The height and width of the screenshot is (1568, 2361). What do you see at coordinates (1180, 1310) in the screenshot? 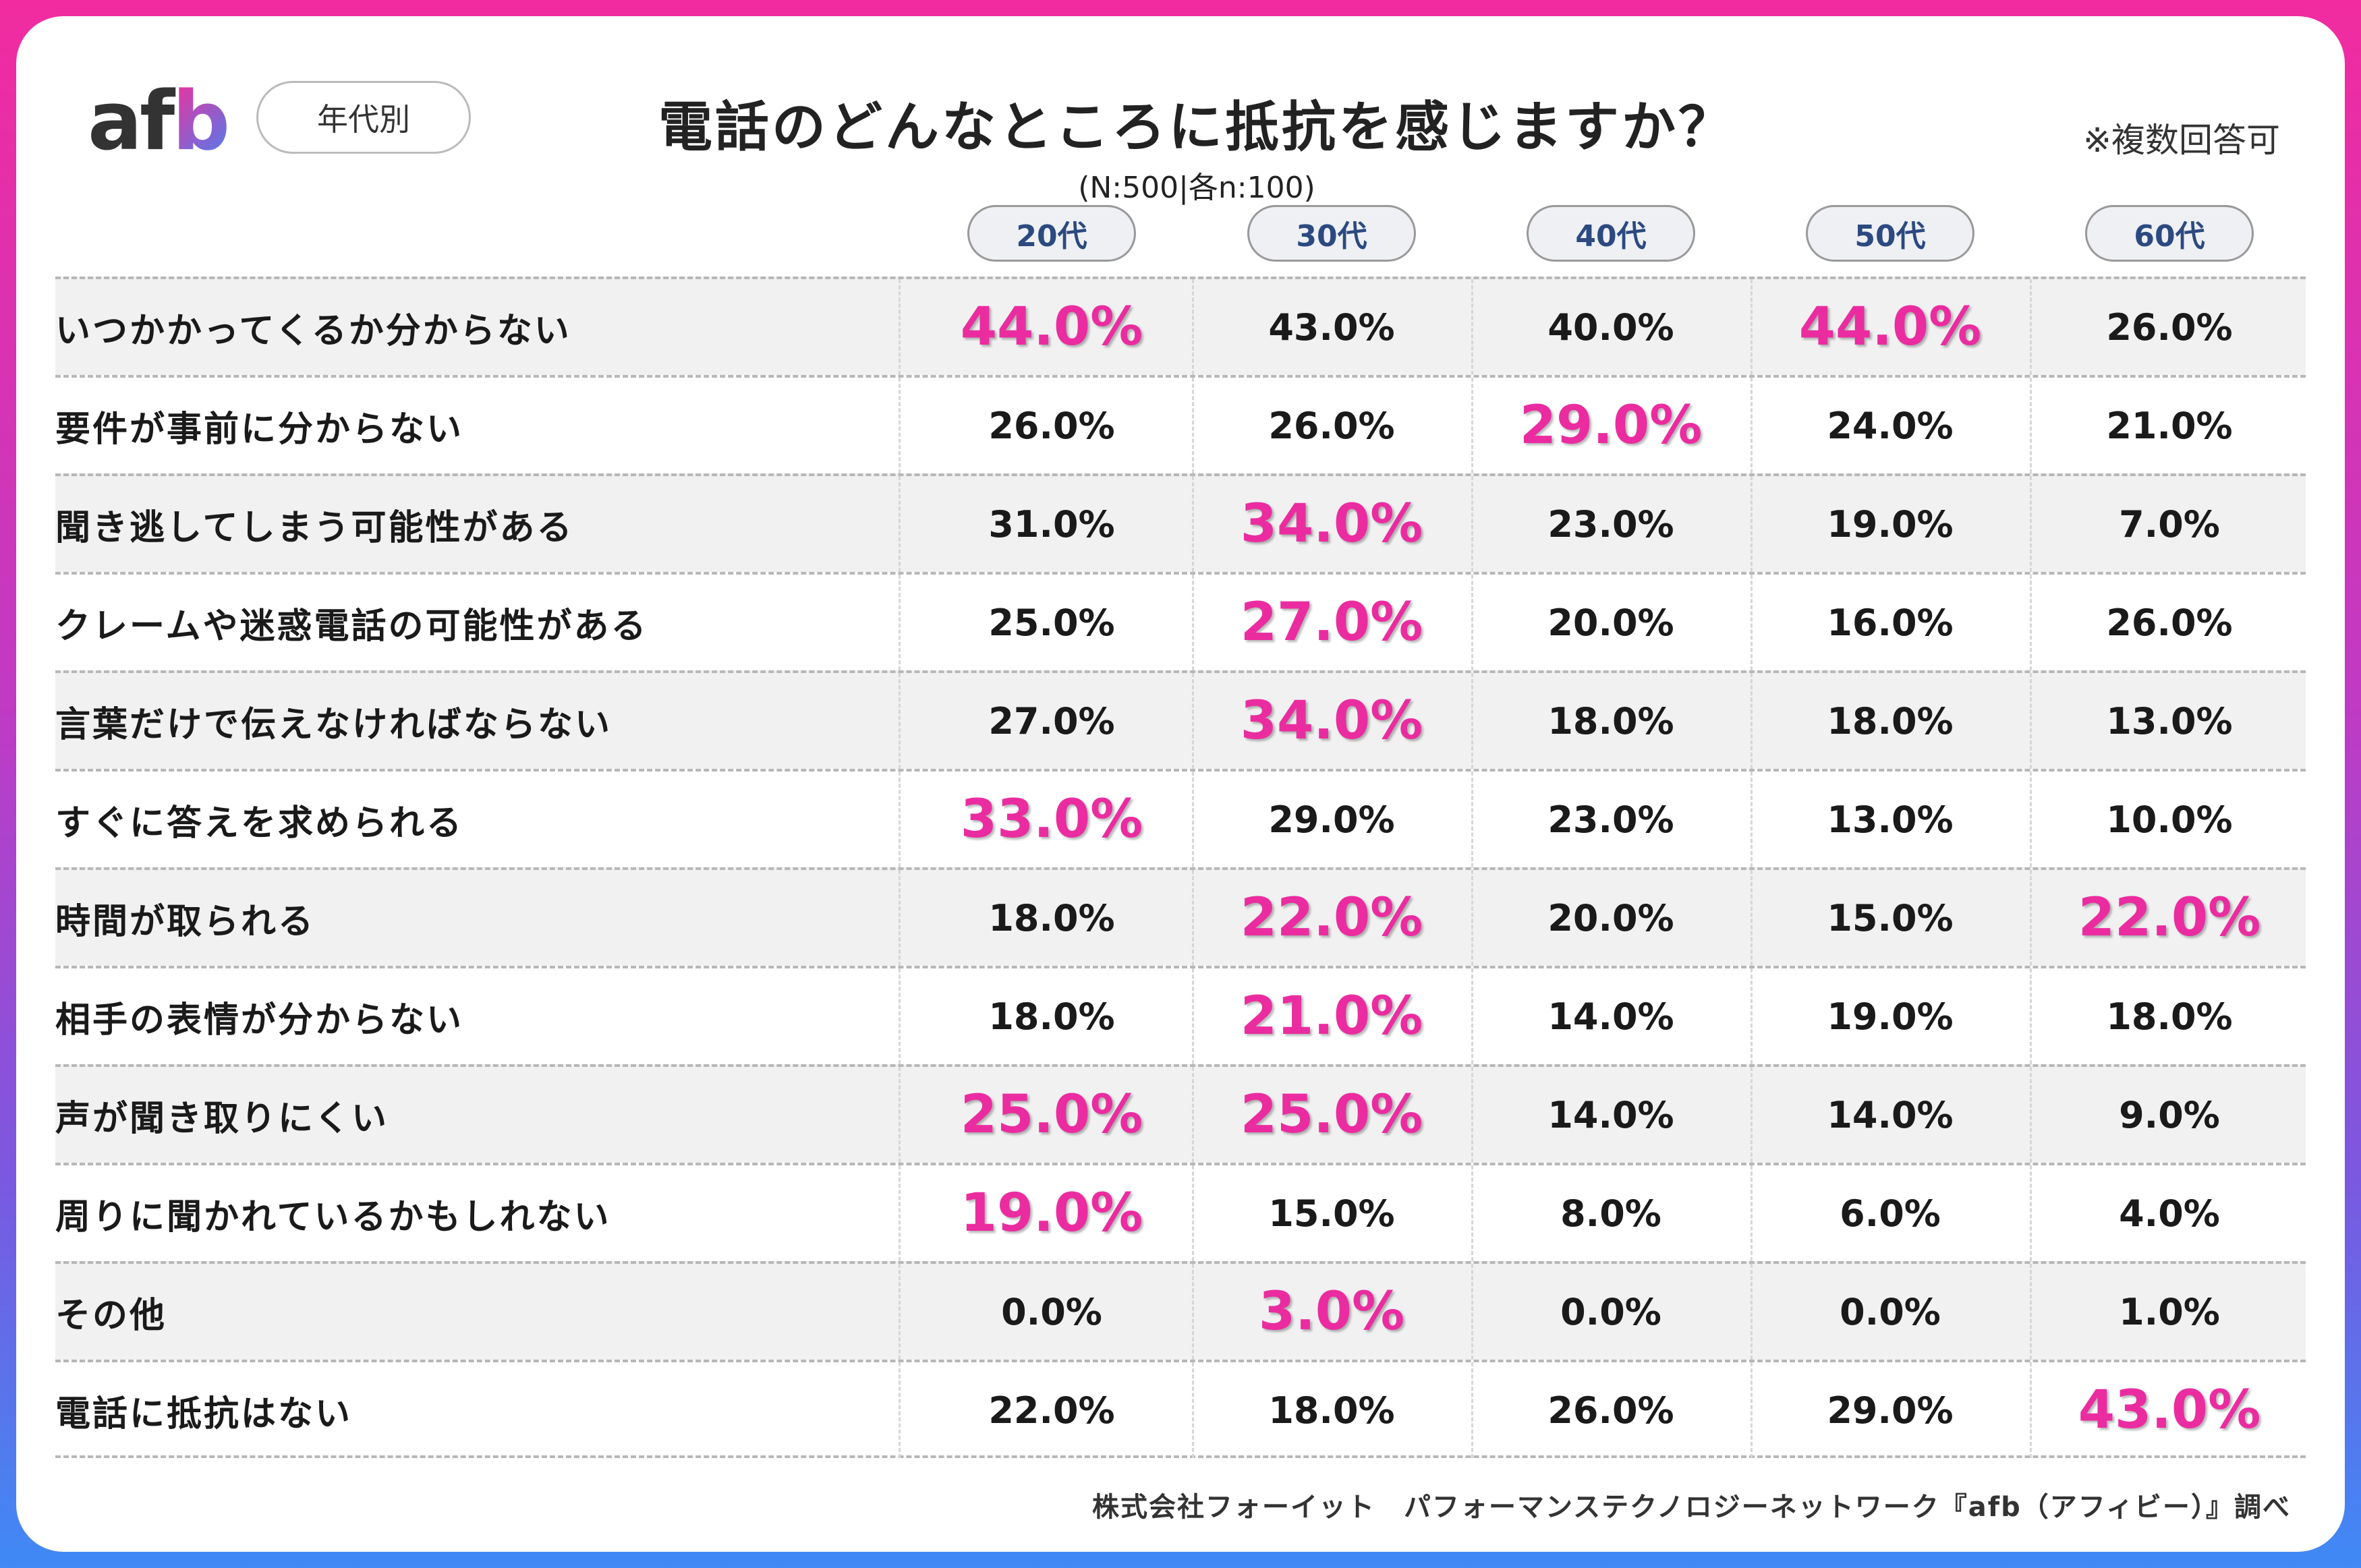
I see `table-row: その他 0.0% 3.0% 0.0% 0.0% 1.0%` at bounding box center [1180, 1310].